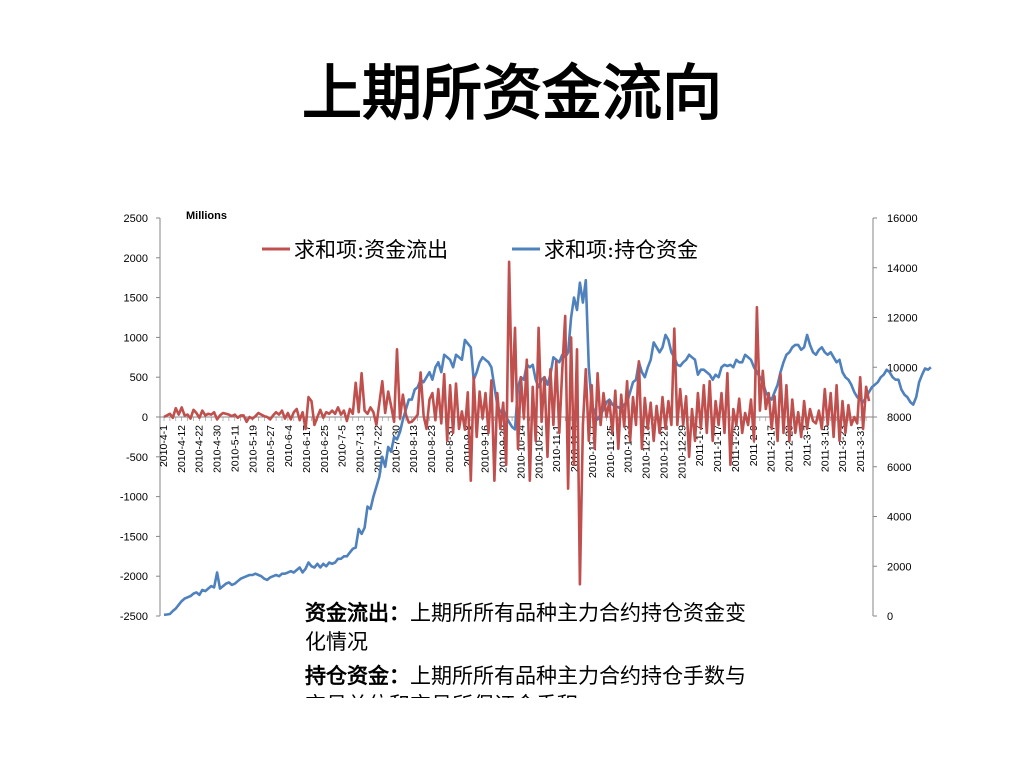 This screenshot has height=768, width=1024. Describe the element at coordinates (754, 445) in the screenshot. I see `x-tick-label: 2011-2-9` at that location.